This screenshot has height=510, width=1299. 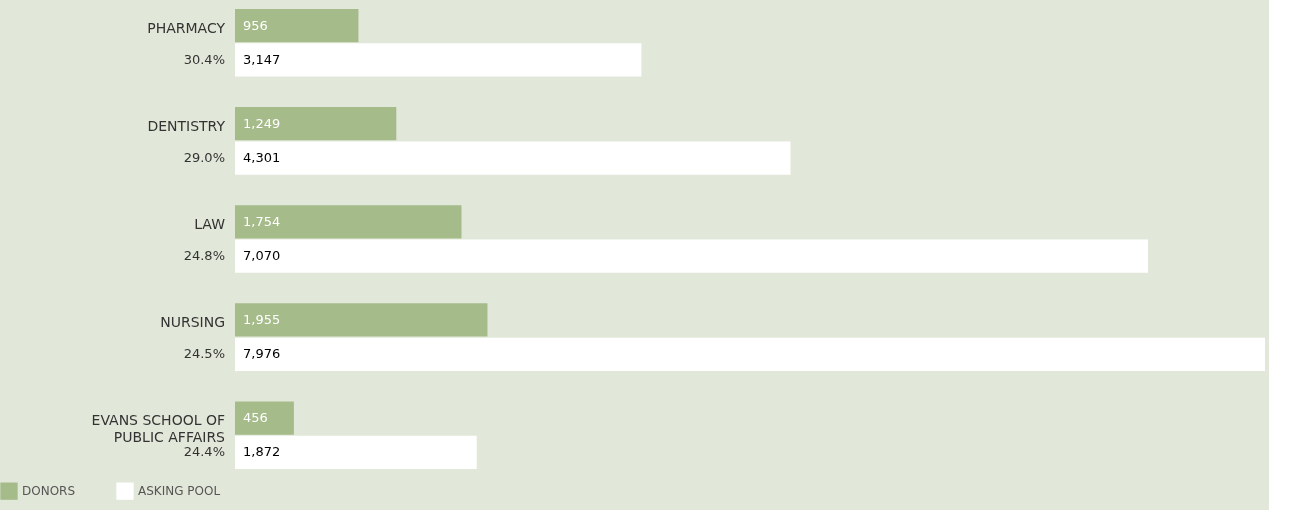 What do you see at coordinates (192, 321) in the screenshot?
I see `y-tick-label: NURSING` at bounding box center [192, 321].